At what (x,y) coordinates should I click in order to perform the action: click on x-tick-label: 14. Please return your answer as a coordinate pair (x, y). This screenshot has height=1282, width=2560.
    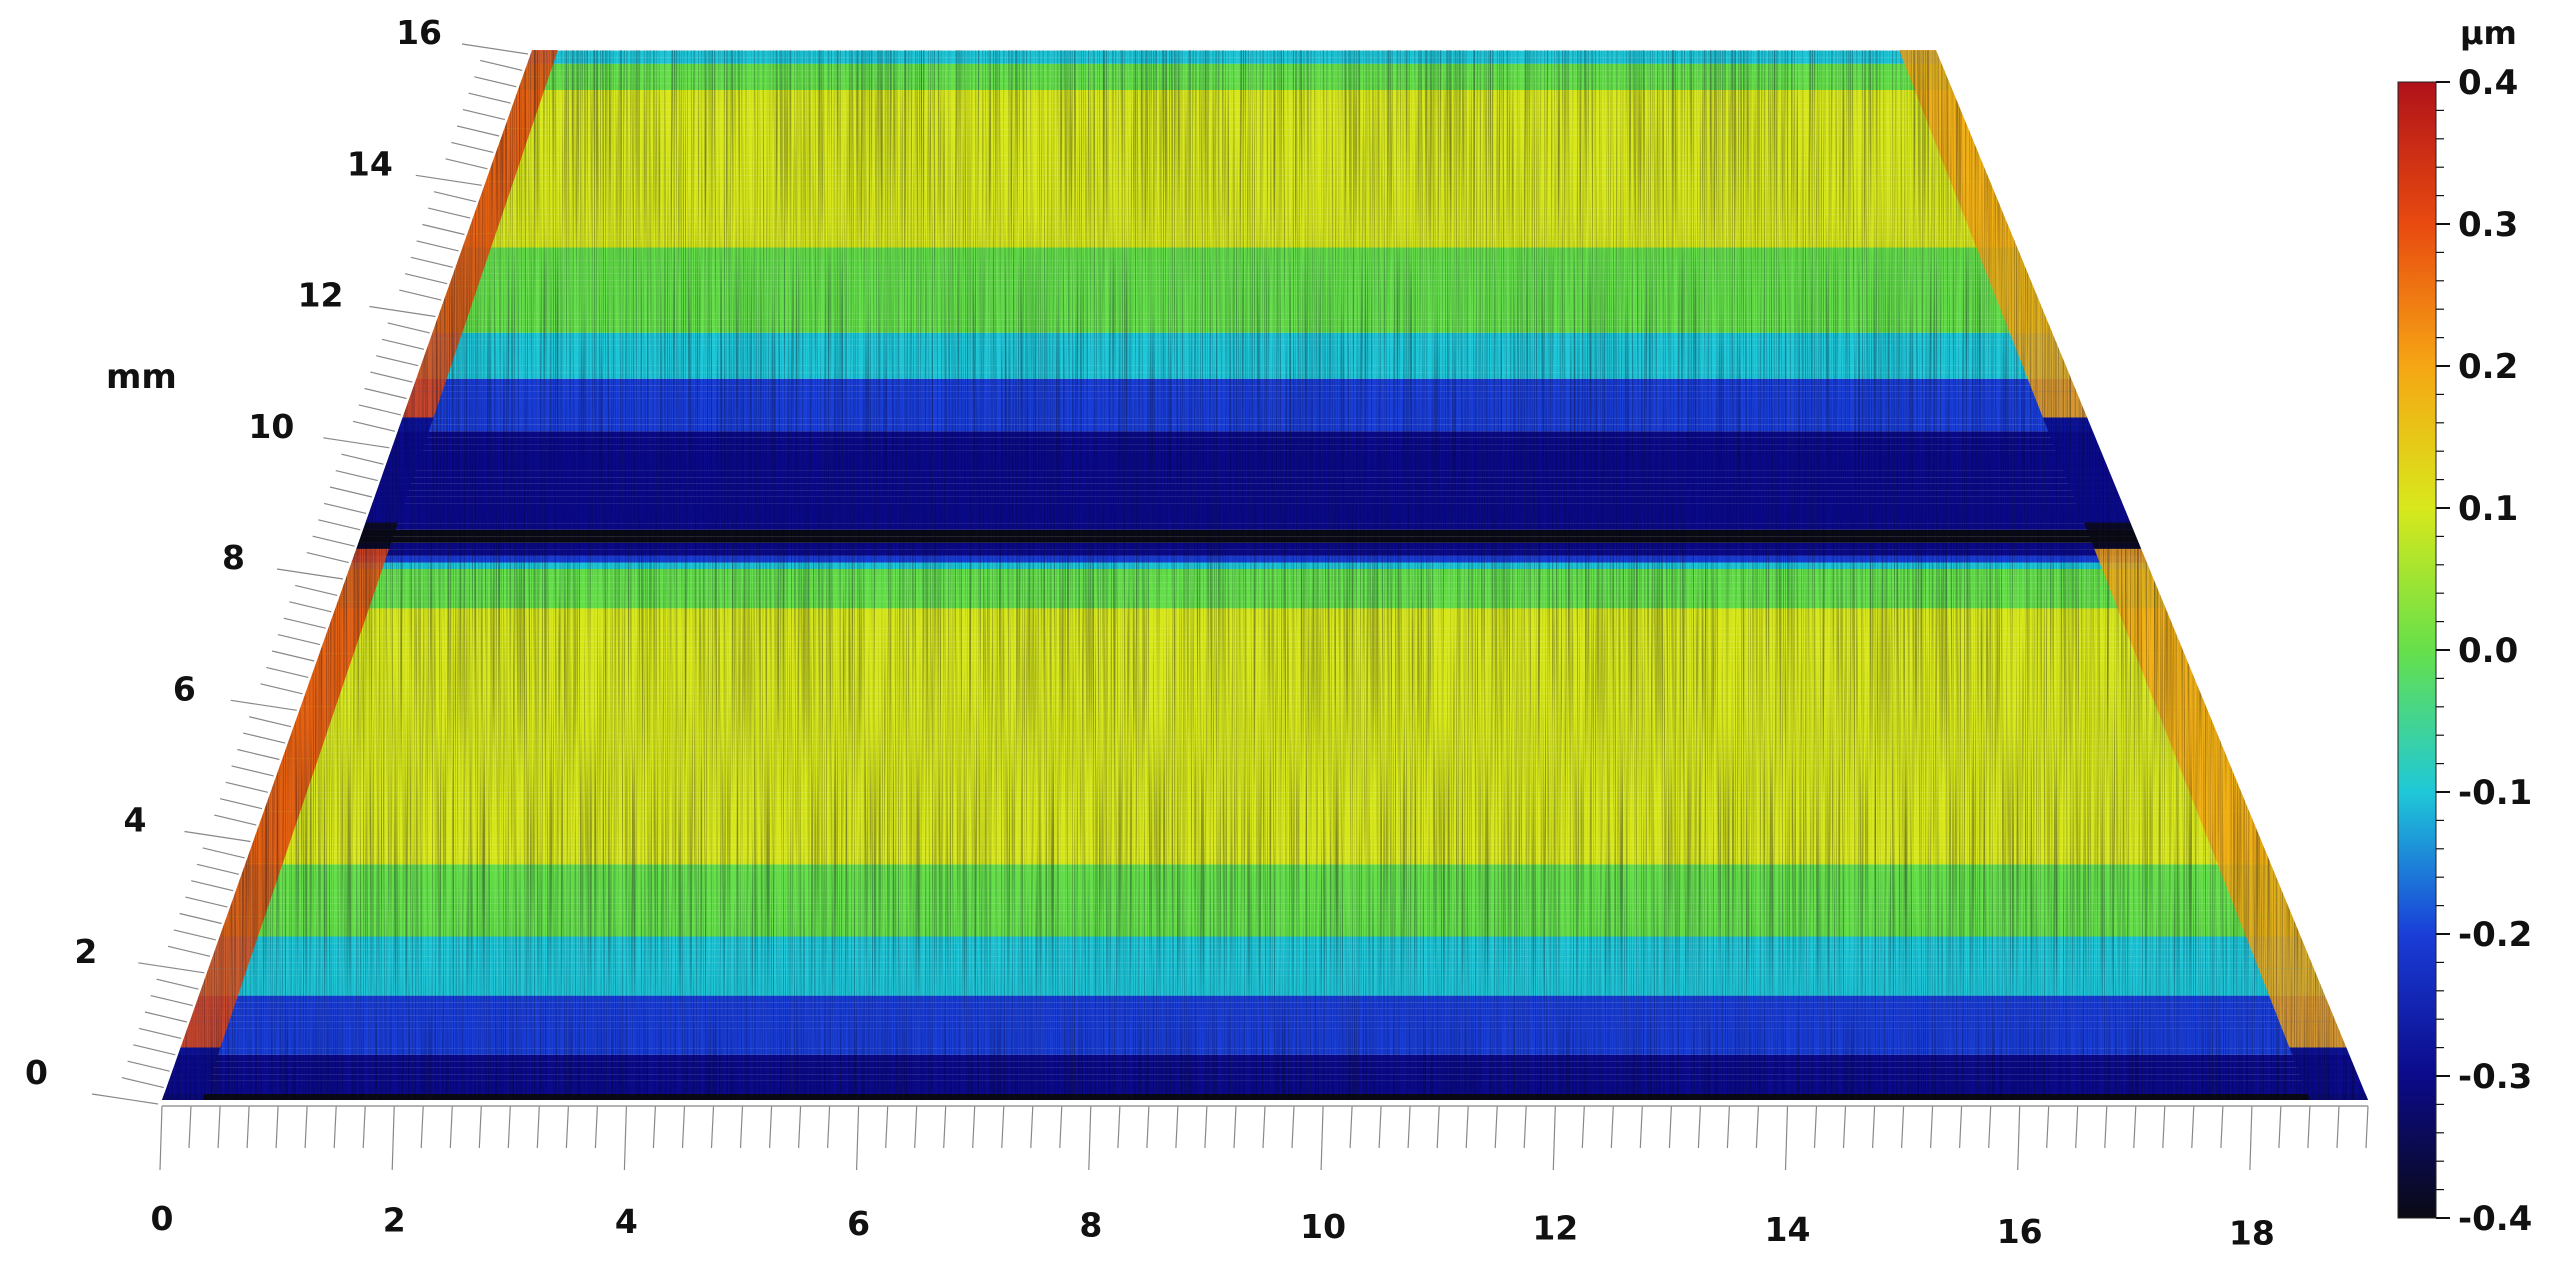
    Looking at the image, I should click on (1788, 1229).